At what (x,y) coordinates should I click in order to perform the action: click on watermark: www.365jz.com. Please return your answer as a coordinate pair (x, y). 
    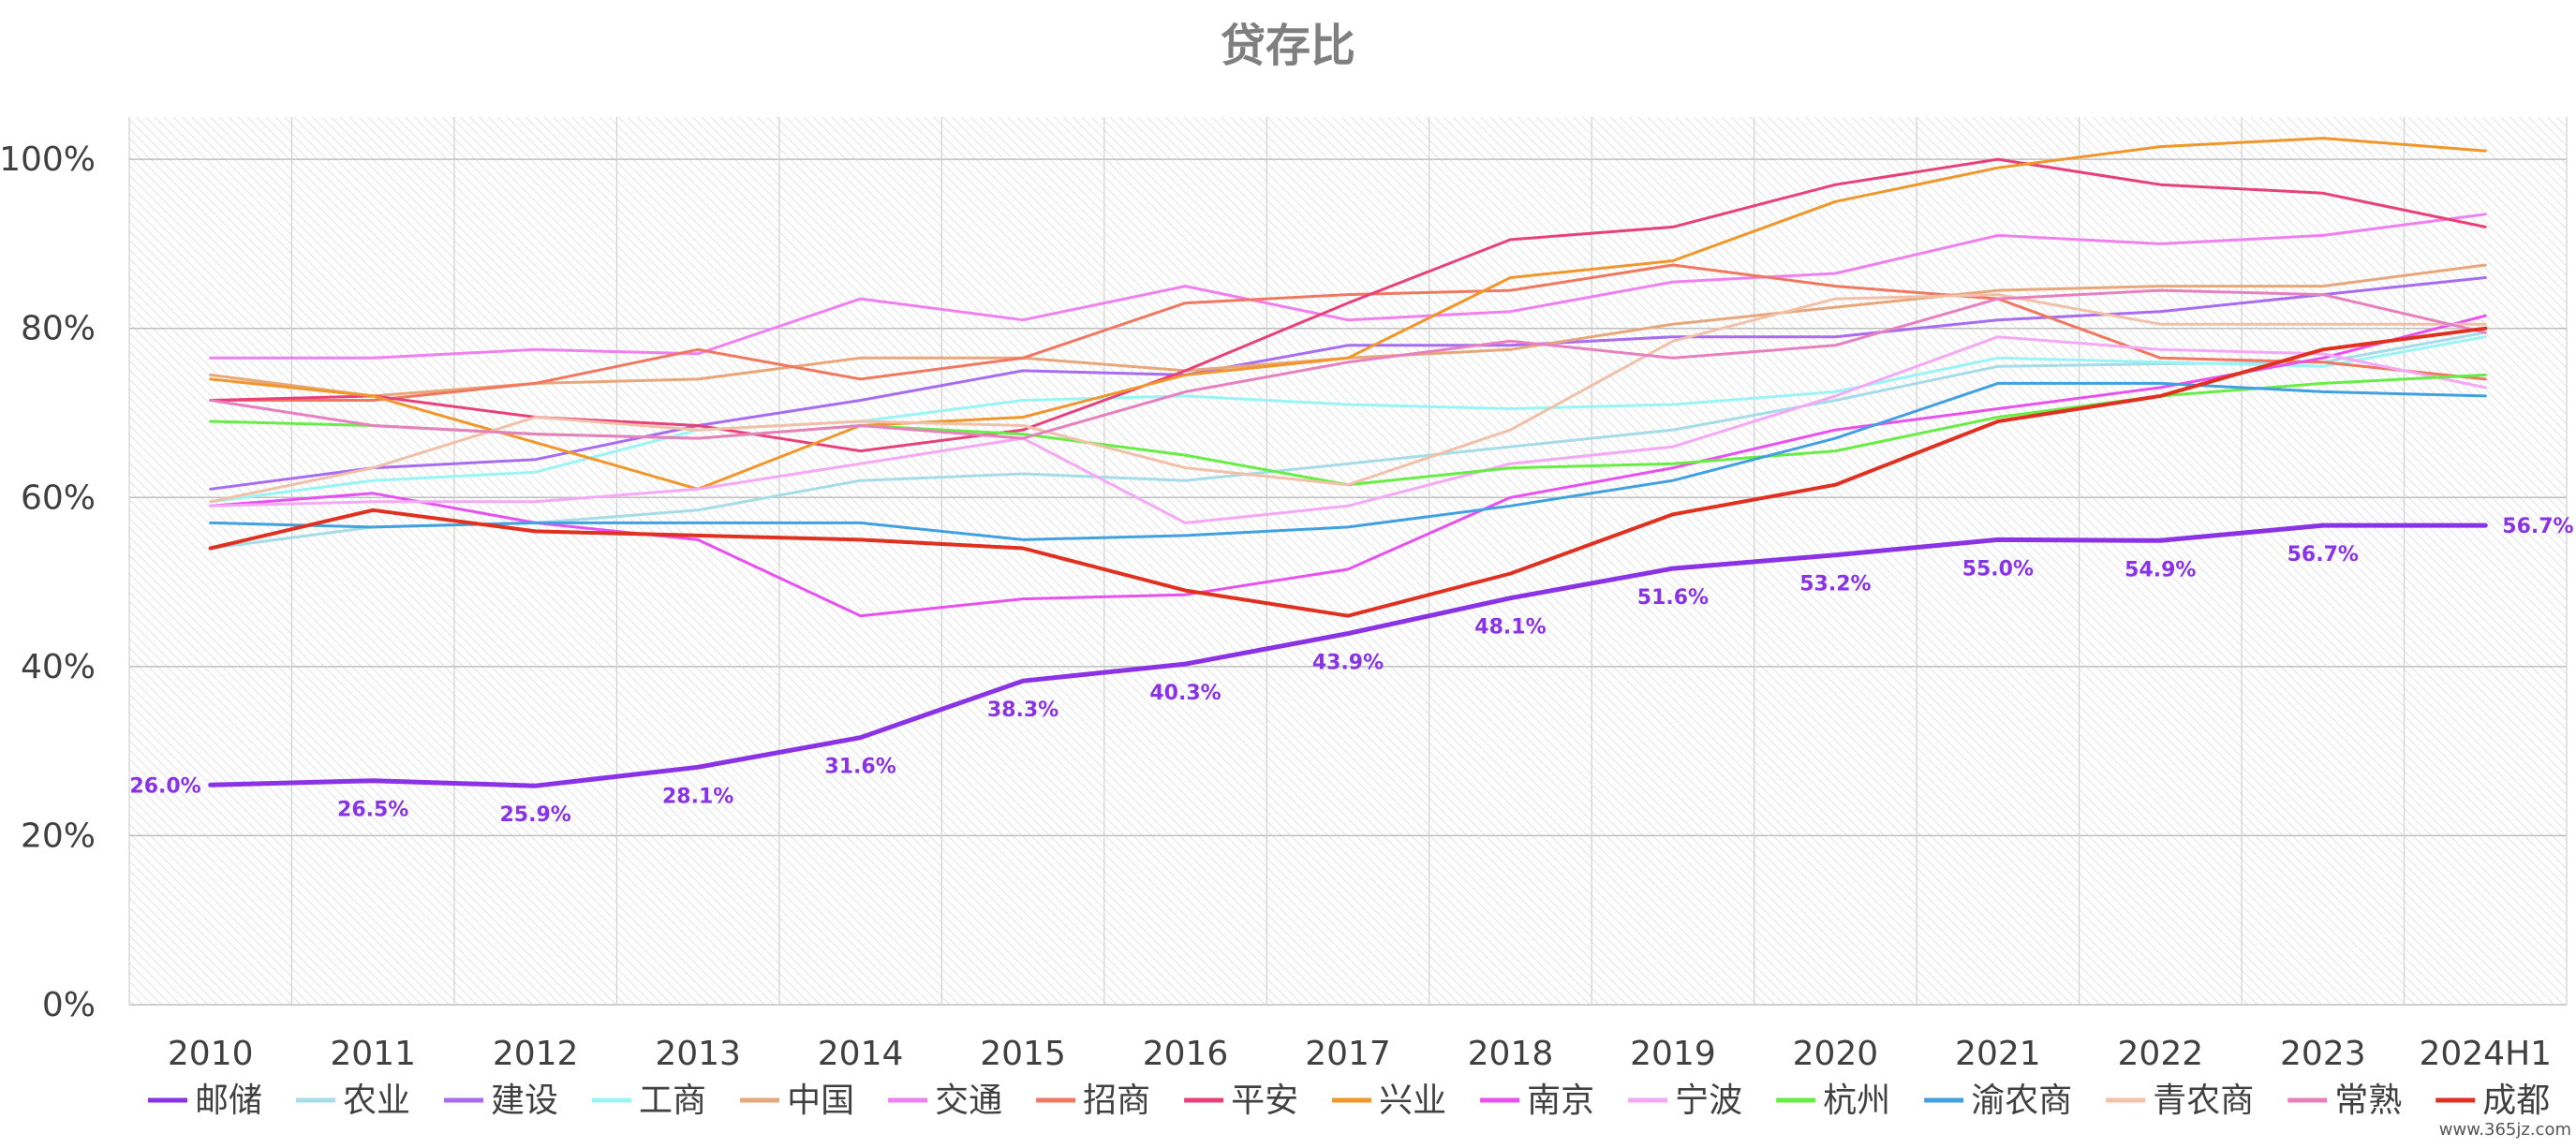
    Looking at the image, I should click on (2505, 1130).